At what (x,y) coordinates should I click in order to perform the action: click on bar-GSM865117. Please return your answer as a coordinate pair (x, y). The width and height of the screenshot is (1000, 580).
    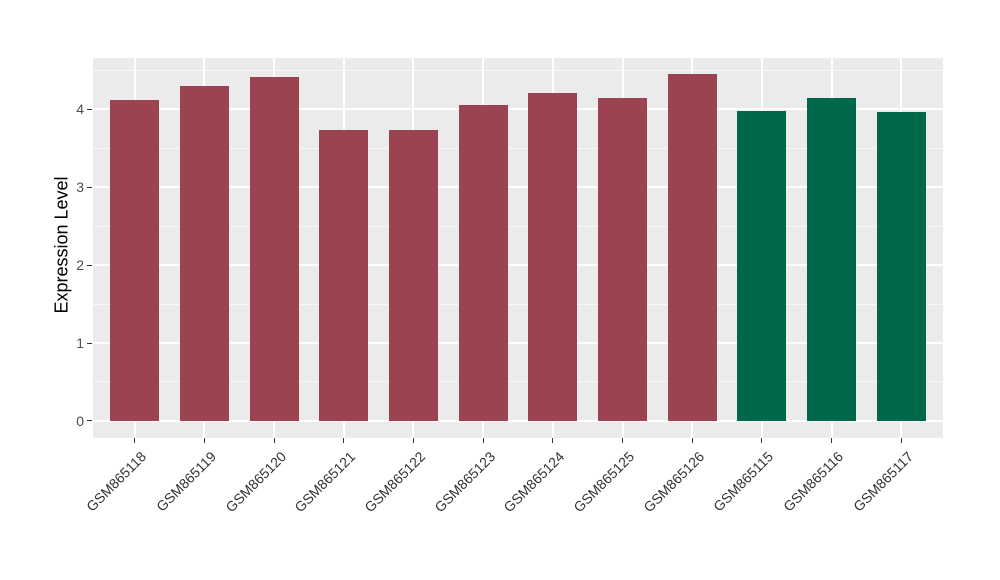
    Looking at the image, I should click on (901, 266).